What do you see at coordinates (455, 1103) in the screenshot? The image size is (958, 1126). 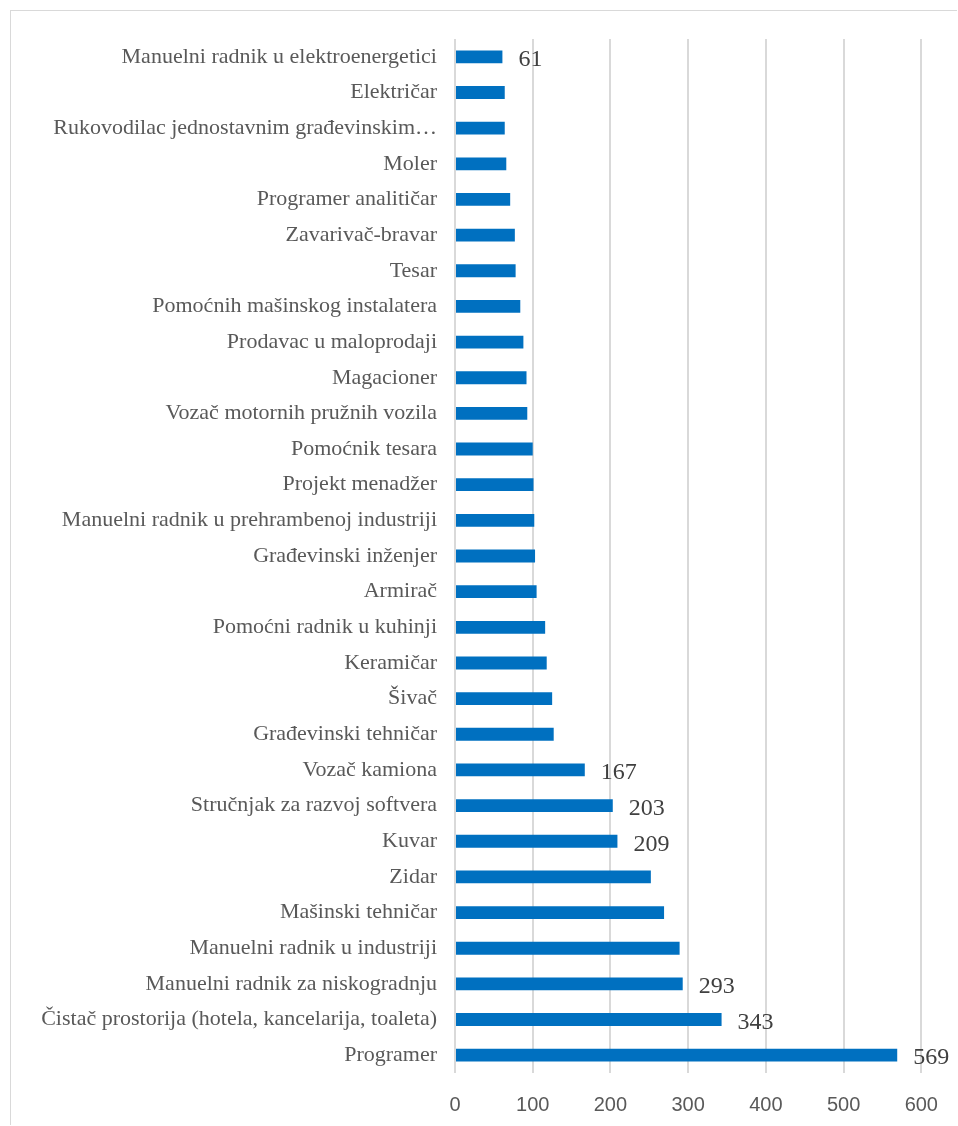 I see `x-tick-label: 0` at bounding box center [455, 1103].